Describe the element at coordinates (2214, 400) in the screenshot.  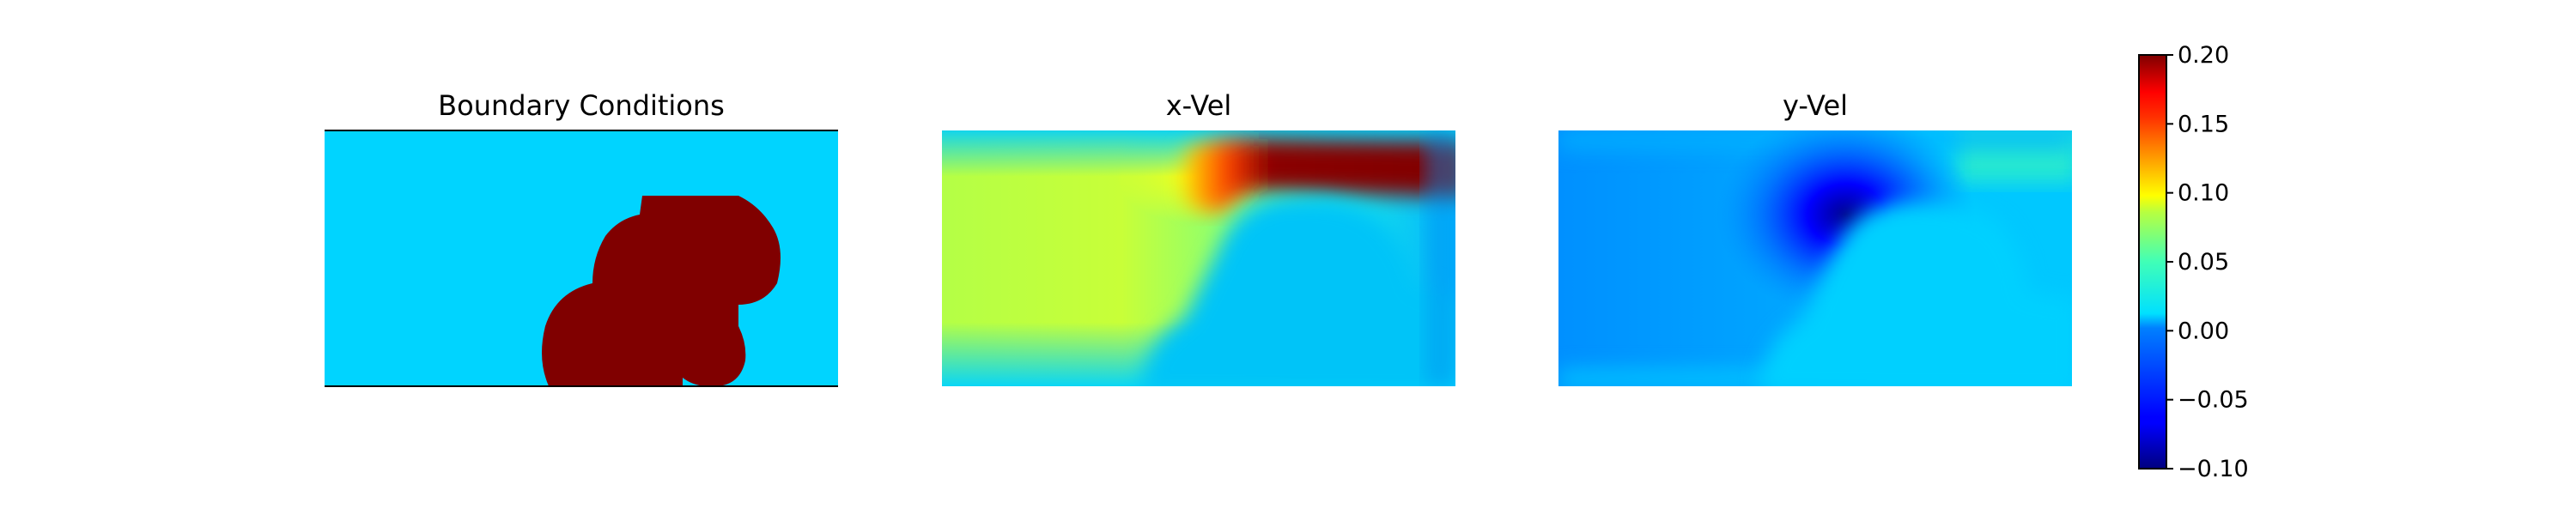
I see `colorbar-tick-label: −0.05` at that location.